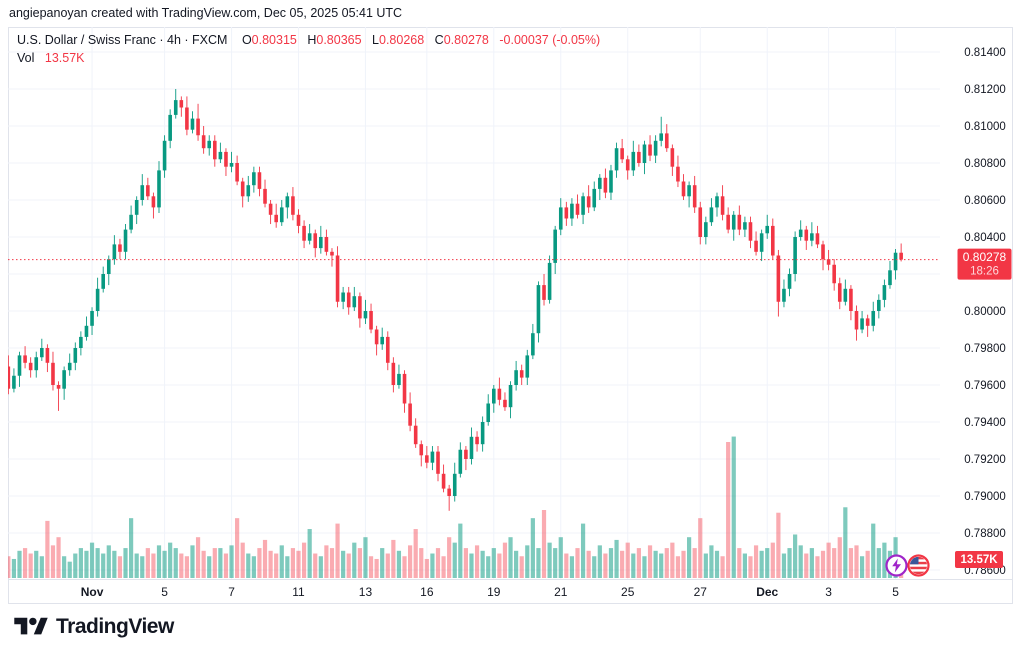 Image resolution: width=1024 pixels, height=661 pixels. I want to click on lightning-bolt-icon, so click(896, 565).